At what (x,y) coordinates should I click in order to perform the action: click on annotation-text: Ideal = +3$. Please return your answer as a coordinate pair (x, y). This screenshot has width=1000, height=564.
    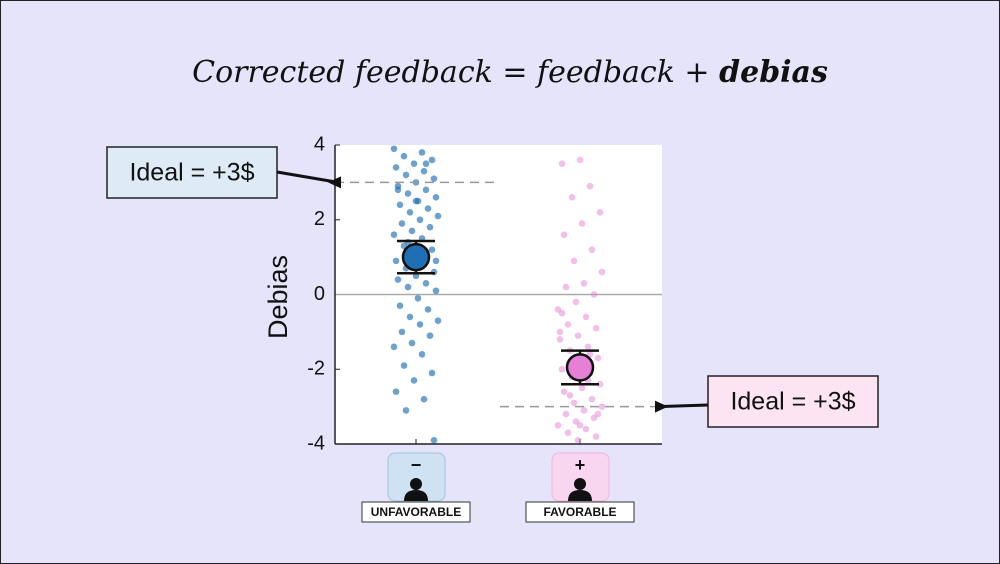
    Looking at the image, I should click on (191, 173).